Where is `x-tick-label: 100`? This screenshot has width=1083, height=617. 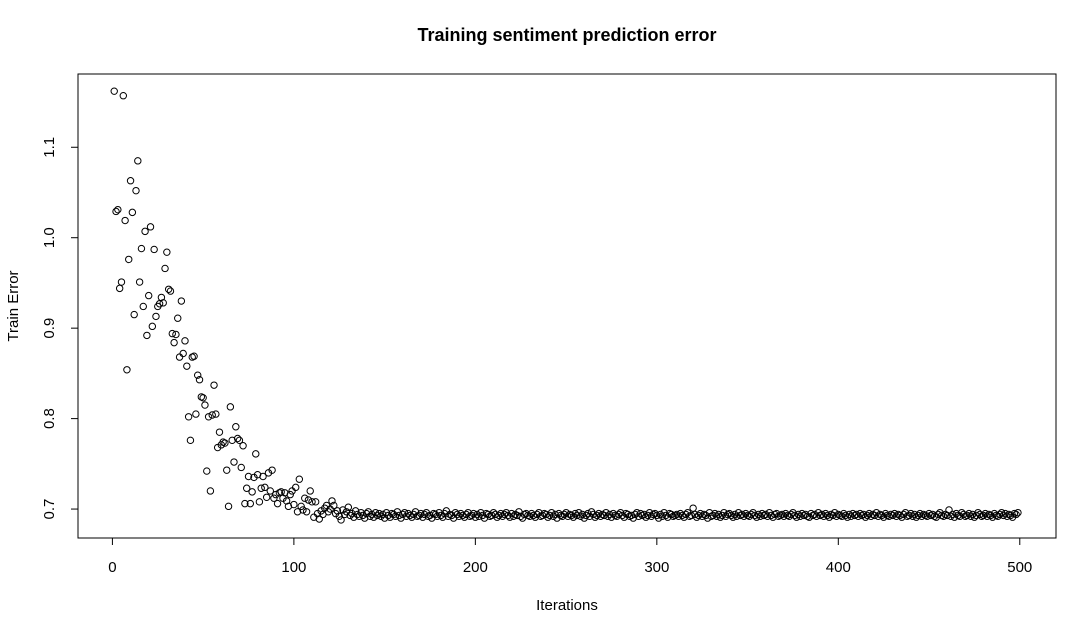 x-tick-label: 100 is located at coordinates (293, 567).